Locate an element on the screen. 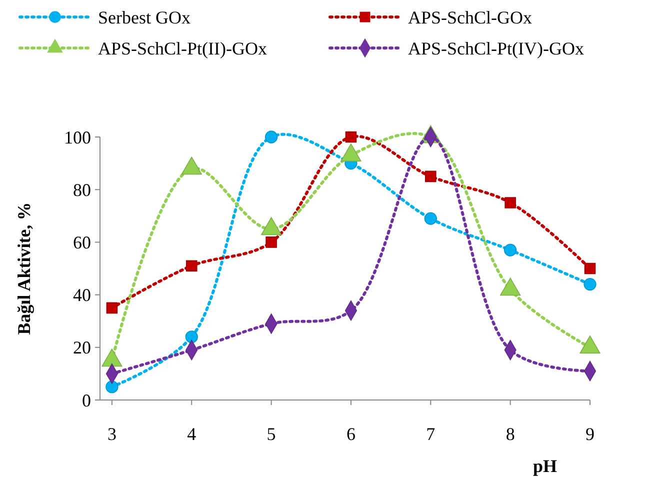 Image resolution: width=649 pixels, height=485 pixels. legend-label: APS-SchCl-Pt(IV)-GOx is located at coordinates (496, 48).